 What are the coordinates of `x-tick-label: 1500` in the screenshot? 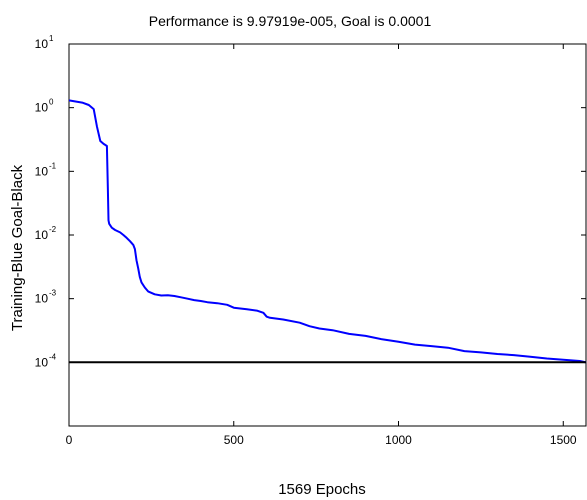 It's located at (563, 440).